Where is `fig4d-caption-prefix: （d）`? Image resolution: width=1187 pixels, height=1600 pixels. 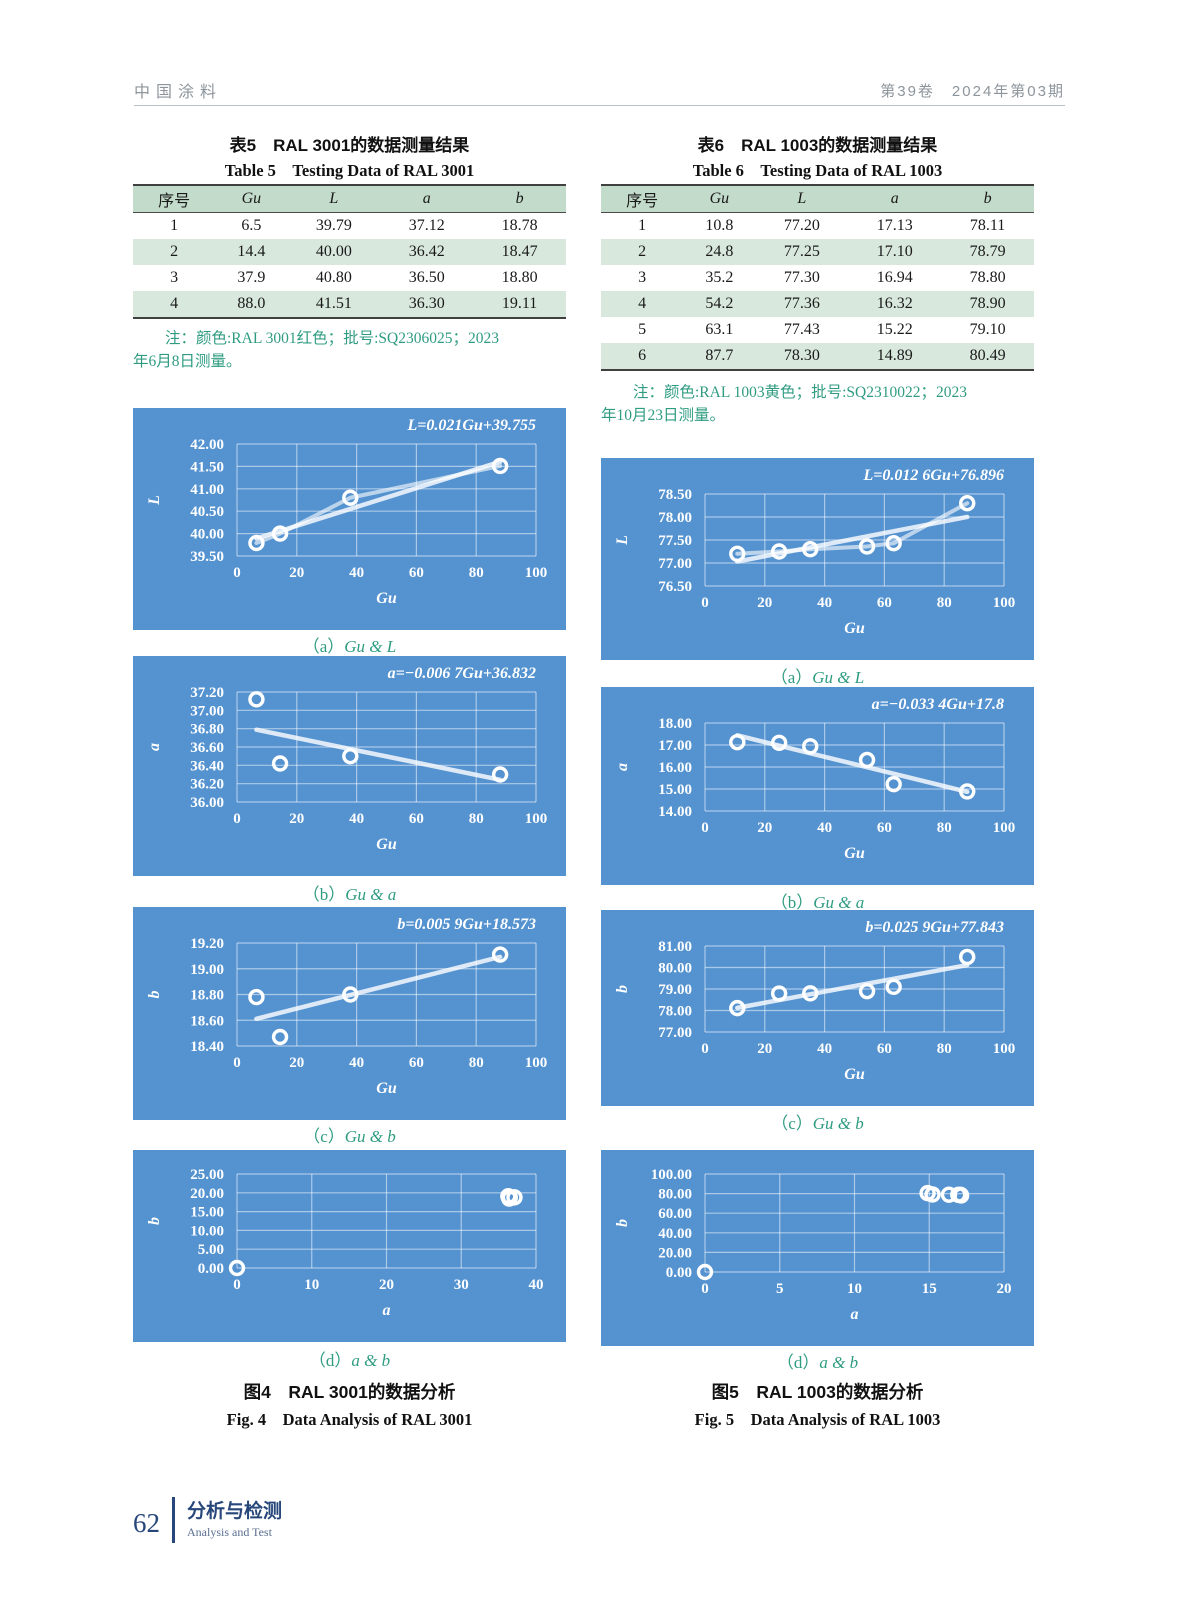
fig4d-caption-prefix: （d） is located at coordinates (330, 1360).